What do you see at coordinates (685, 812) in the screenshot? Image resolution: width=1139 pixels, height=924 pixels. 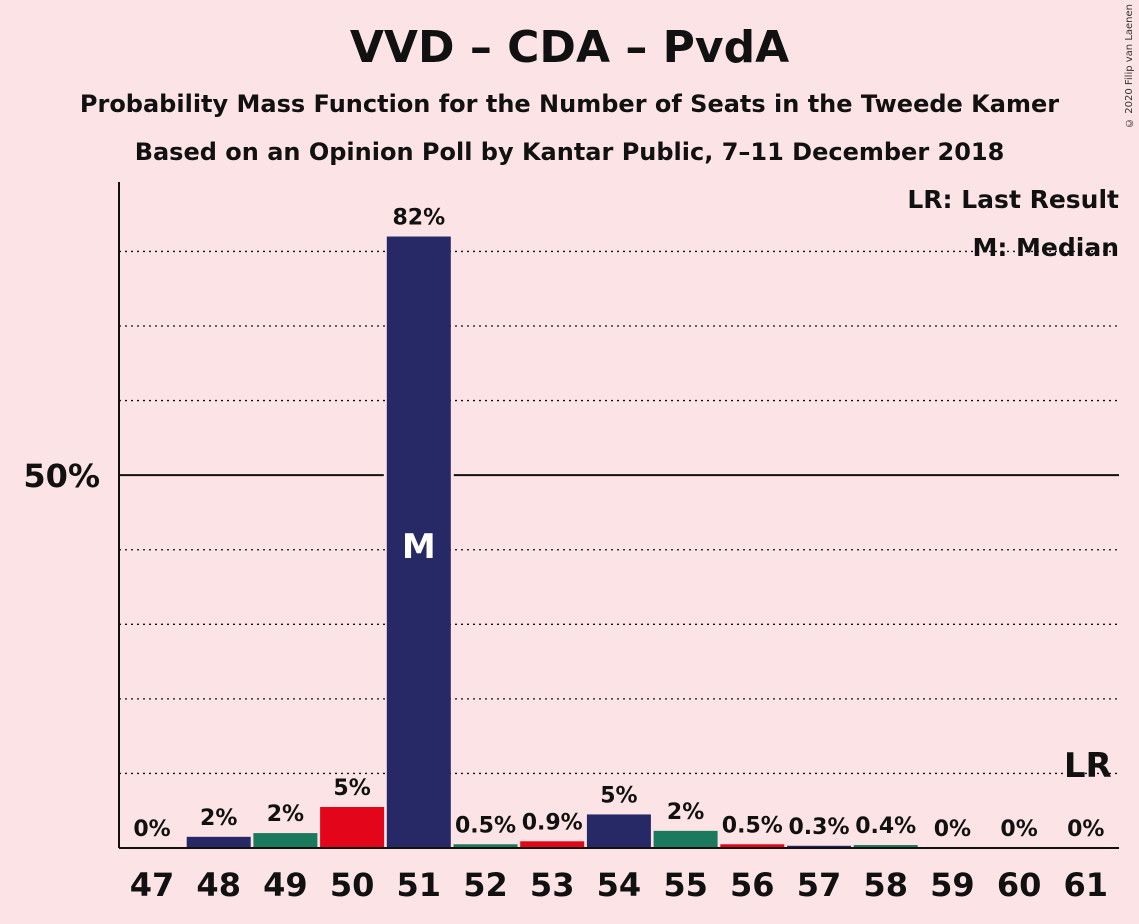 I see `data-label-55: 2%` at bounding box center [685, 812].